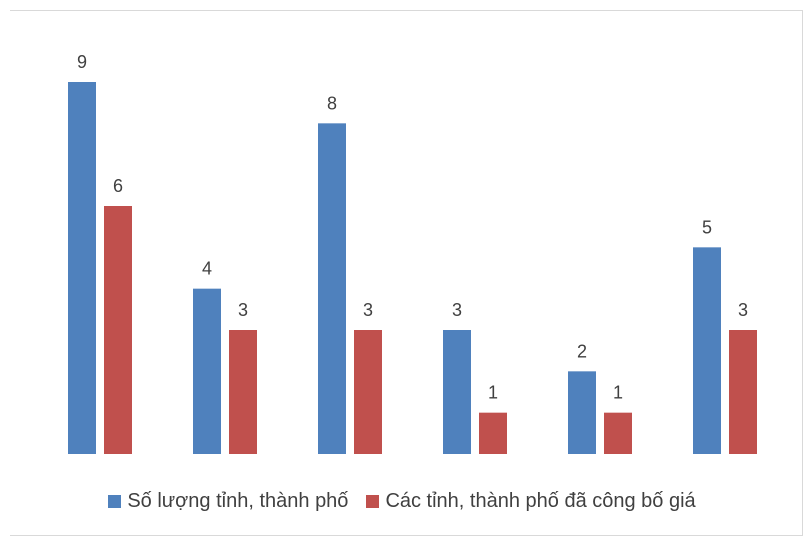  I want to click on data-label-series-2-group-5: 1, so click(618, 393).